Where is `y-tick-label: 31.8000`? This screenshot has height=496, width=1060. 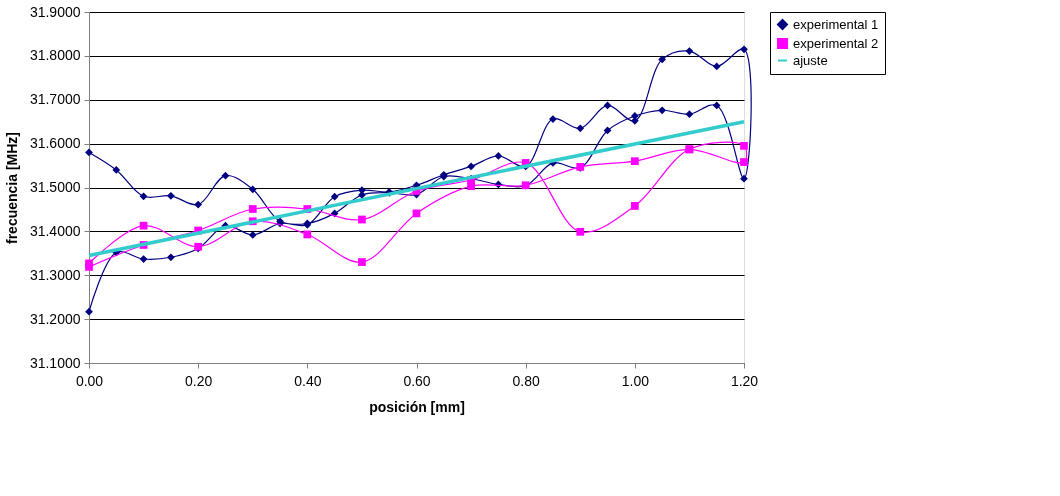
y-tick-label: 31.8000 is located at coordinates (55, 55).